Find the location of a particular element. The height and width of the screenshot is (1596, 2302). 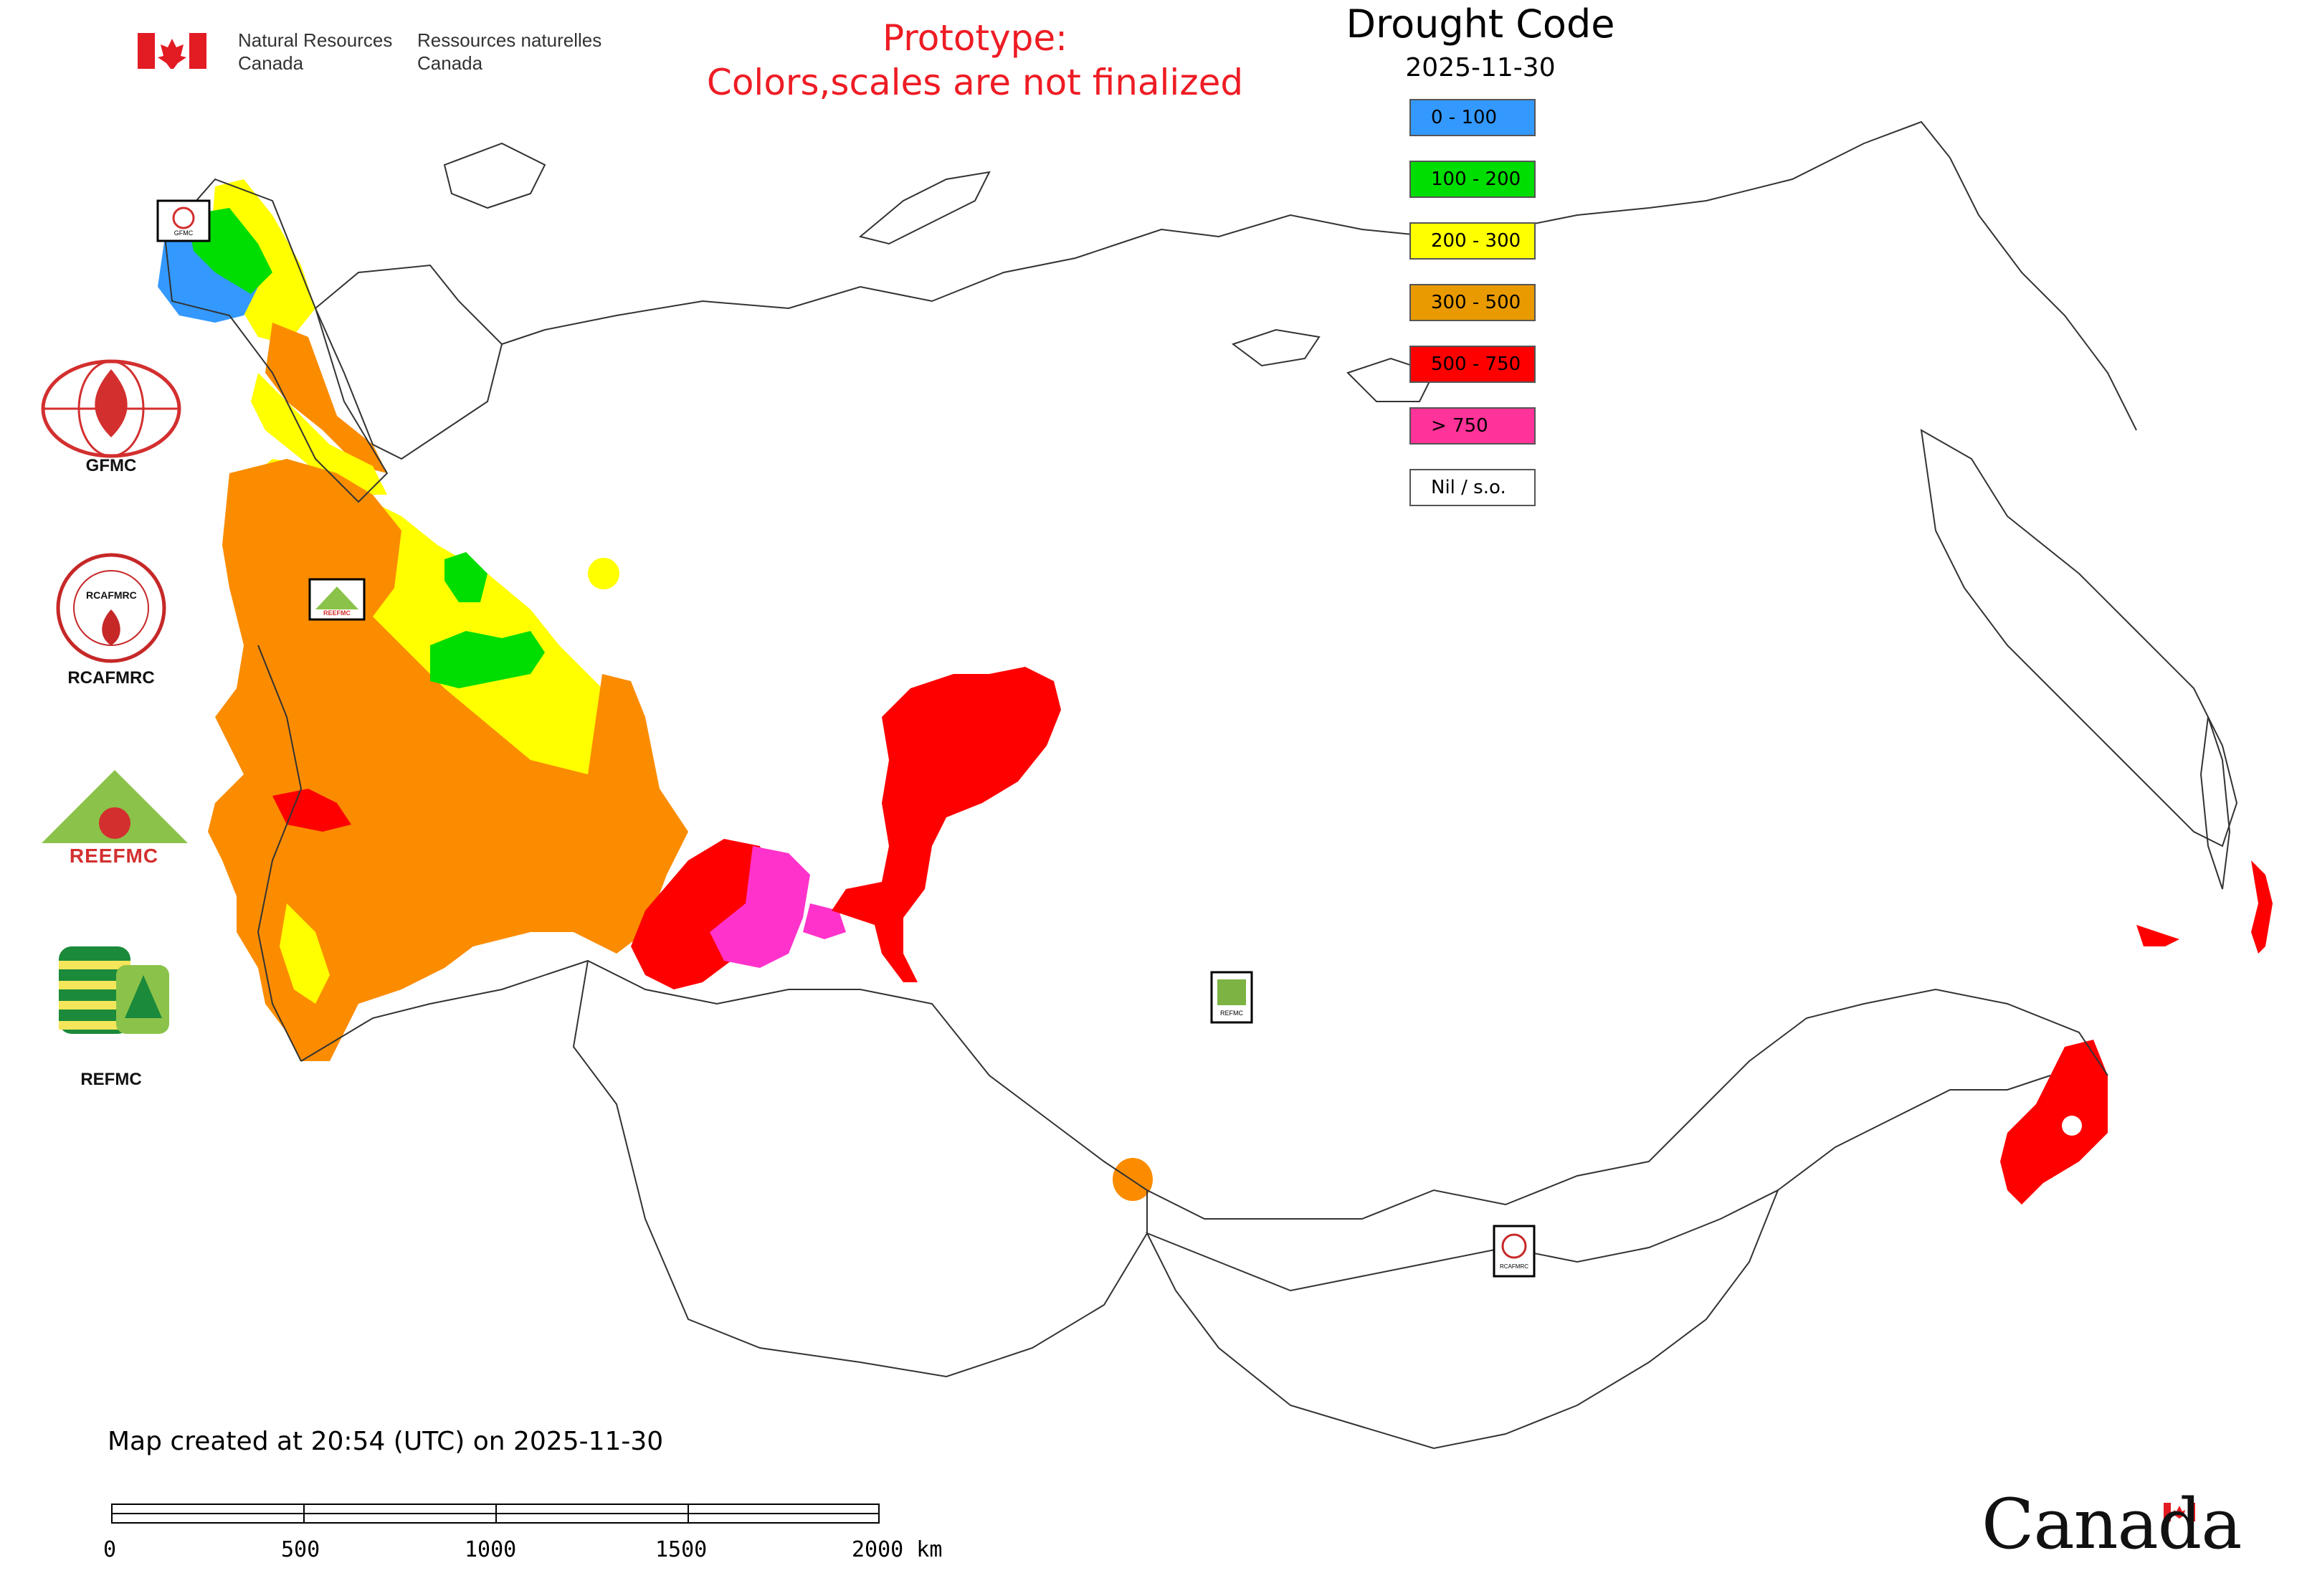

outline-novaya-zemlya is located at coordinates (925, 208).